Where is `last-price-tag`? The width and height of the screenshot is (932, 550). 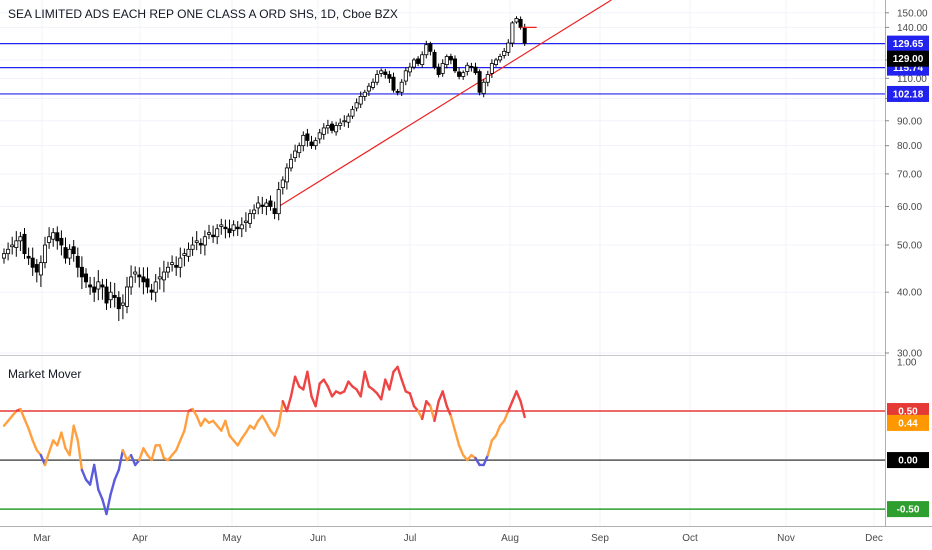 last-price-tag is located at coordinates (908, 58).